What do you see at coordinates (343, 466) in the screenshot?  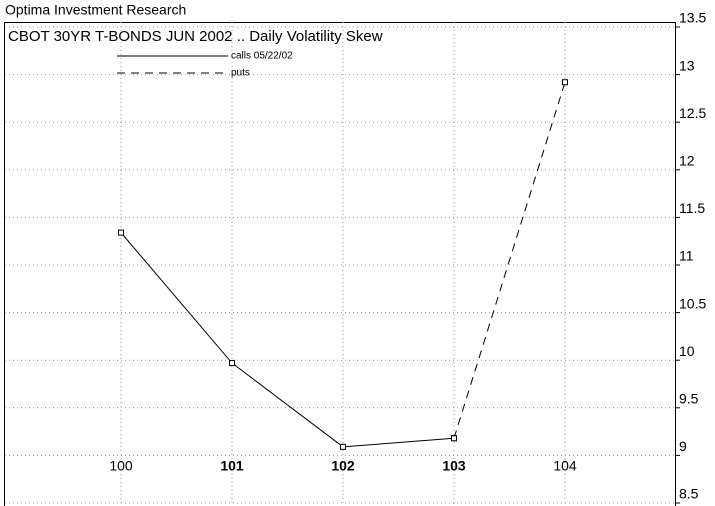 I see `x-tick-label: 102` at bounding box center [343, 466].